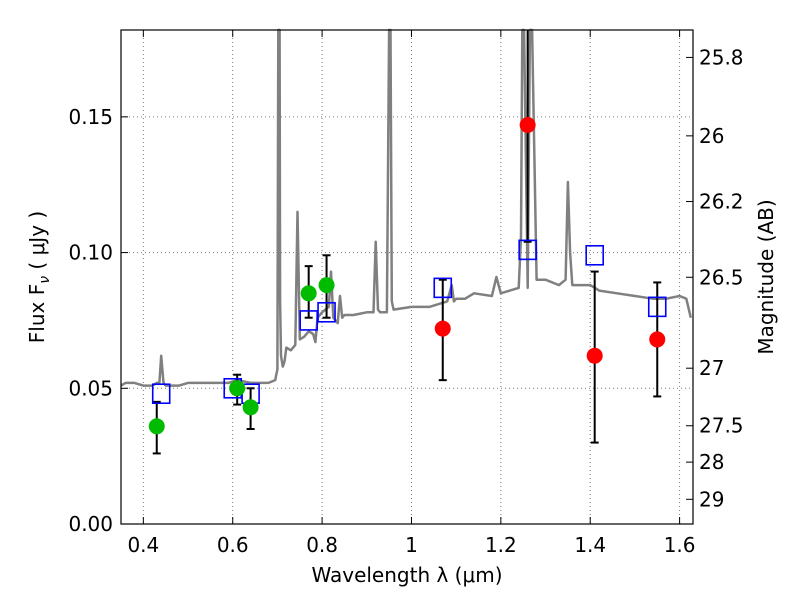  What do you see at coordinates (711, 499) in the screenshot?
I see `right-tick-label: 29` at bounding box center [711, 499].